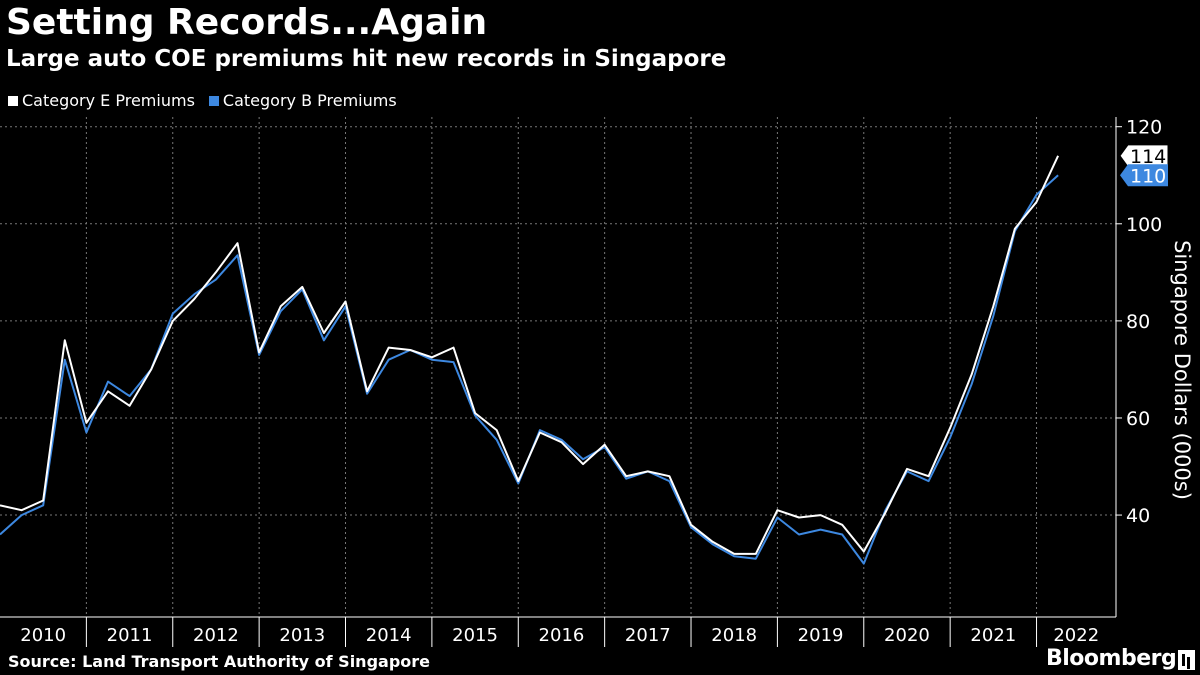 The width and height of the screenshot is (1200, 675). What do you see at coordinates (309, 100) in the screenshot?
I see `legend-label-category-b: Category B Premiums` at bounding box center [309, 100].